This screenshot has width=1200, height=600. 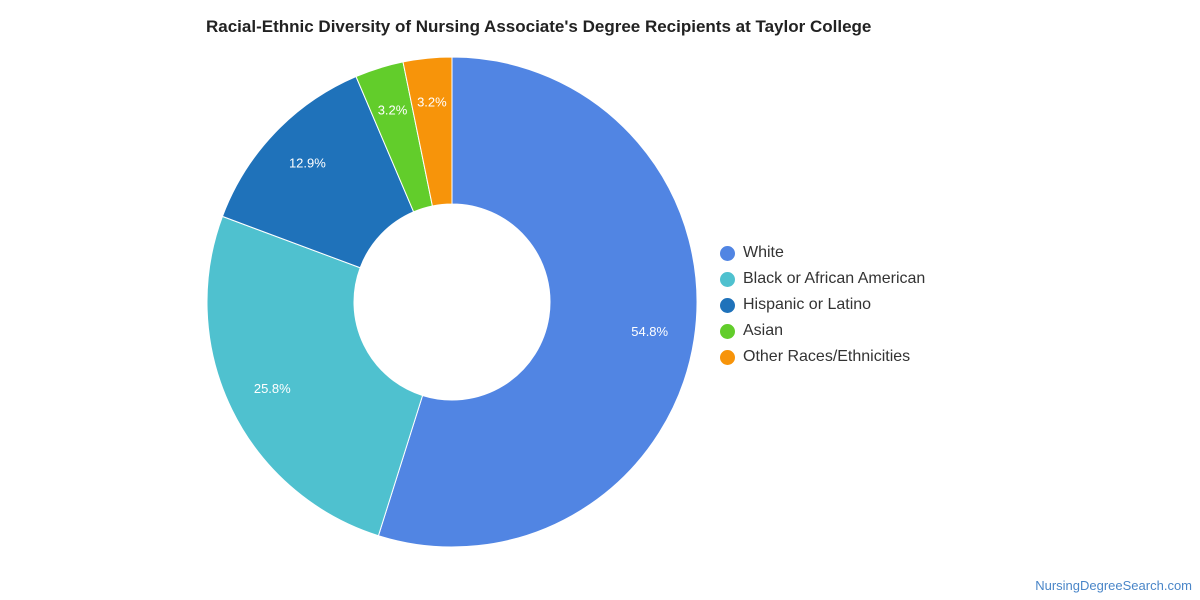 What do you see at coordinates (427, 131) in the screenshot?
I see `slice-other-races-ethnicities` at bounding box center [427, 131].